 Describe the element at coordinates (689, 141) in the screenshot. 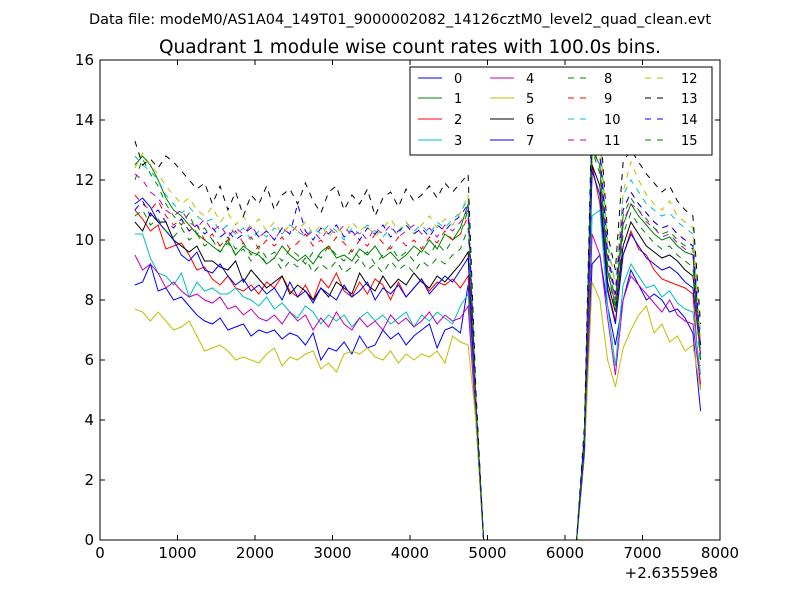

I see `legend-label-15: 15` at that location.